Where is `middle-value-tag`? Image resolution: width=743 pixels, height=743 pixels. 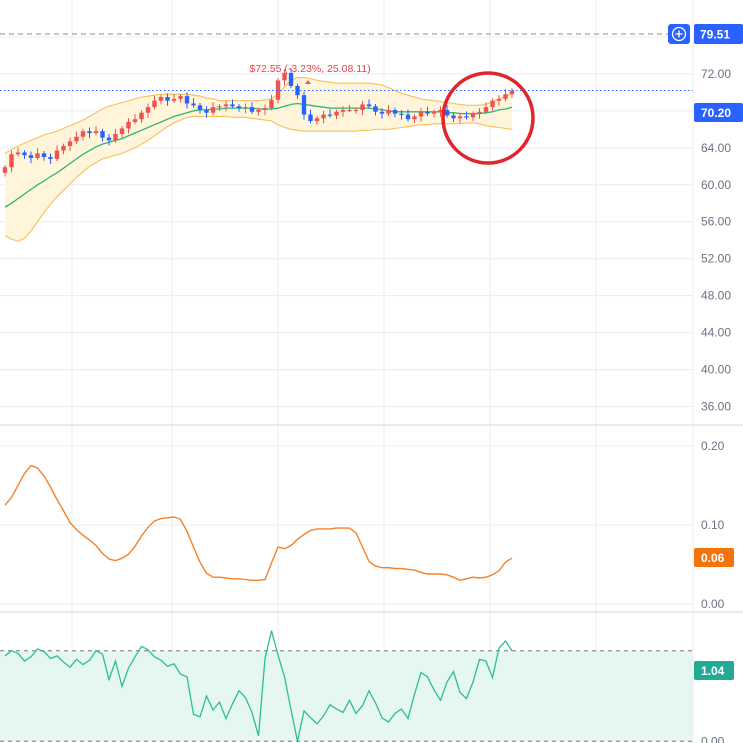 middle-value-tag is located at coordinates (714, 557).